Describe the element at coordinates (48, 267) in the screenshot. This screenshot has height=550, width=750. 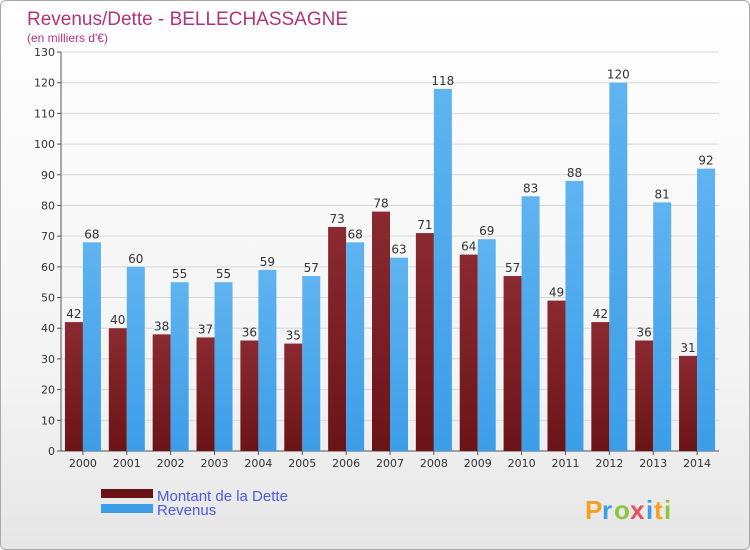
I see `y-tick-label: 60` at that location.